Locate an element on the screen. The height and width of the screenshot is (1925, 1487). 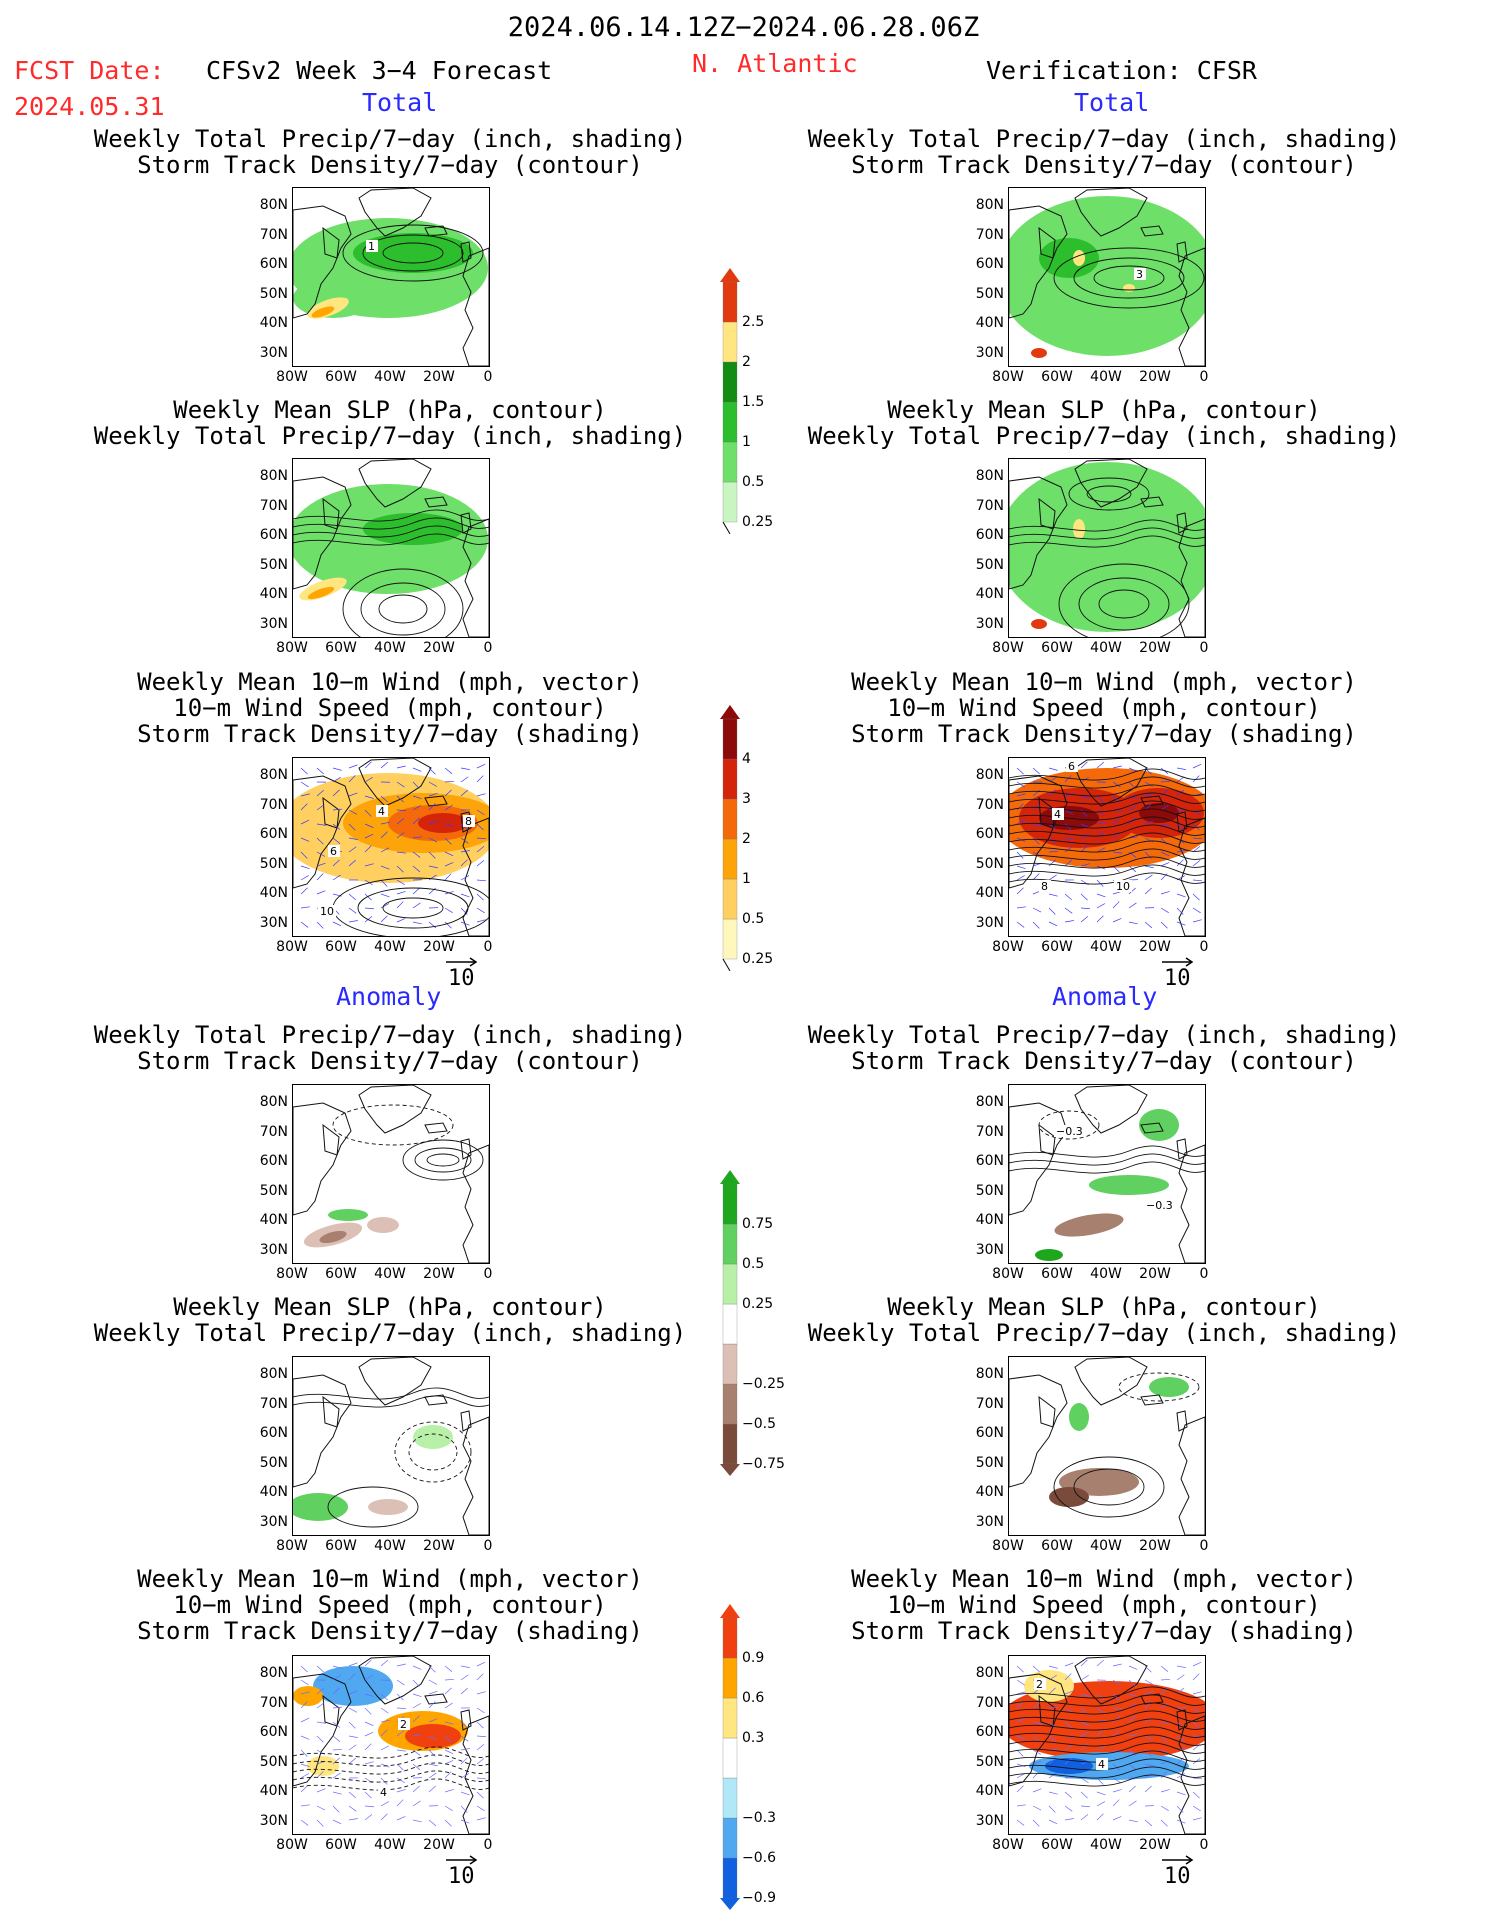
track-label: 3 is located at coordinates (1139, 274).